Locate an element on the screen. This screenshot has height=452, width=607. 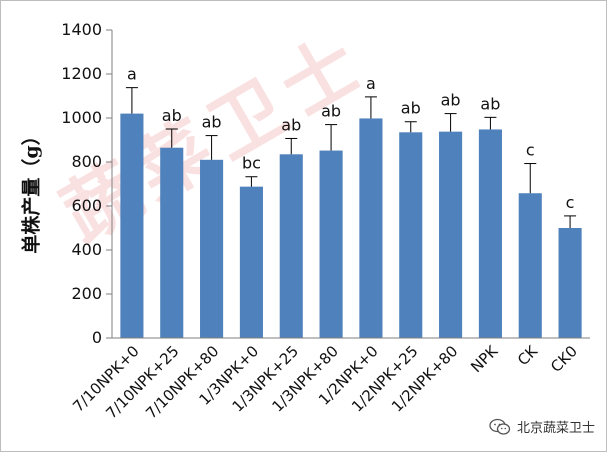
significance-label: bc is located at coordinates (251, 163).